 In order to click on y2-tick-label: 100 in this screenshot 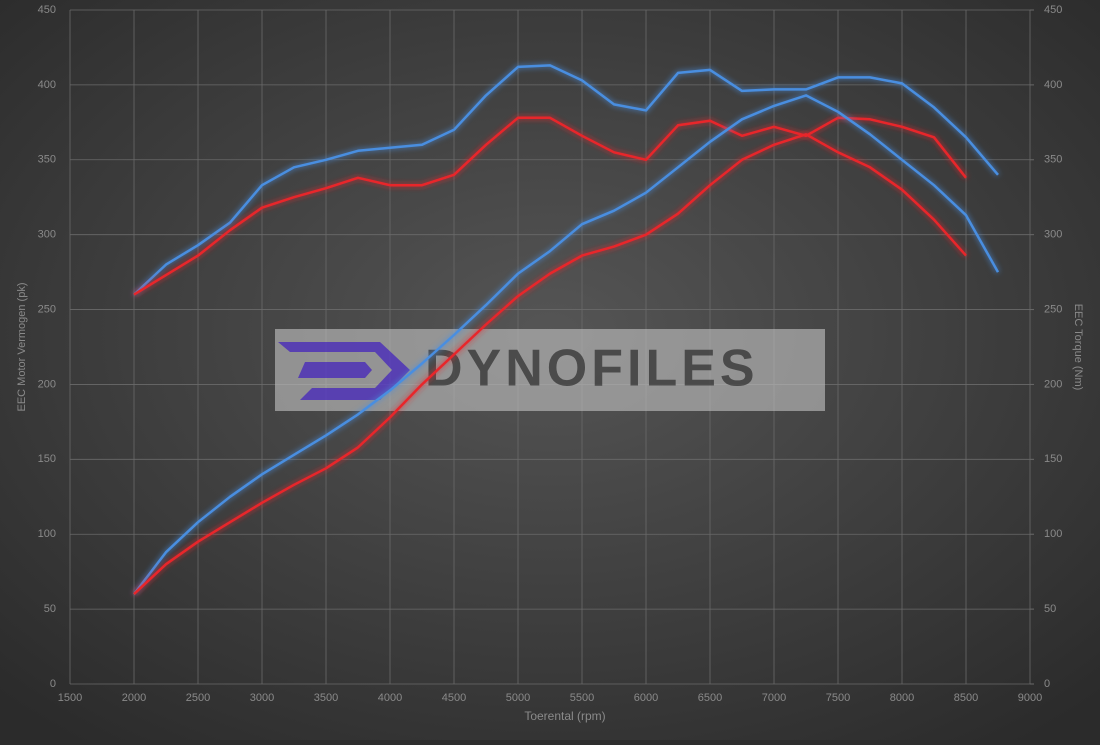, I will do `click(1053, 534)`.